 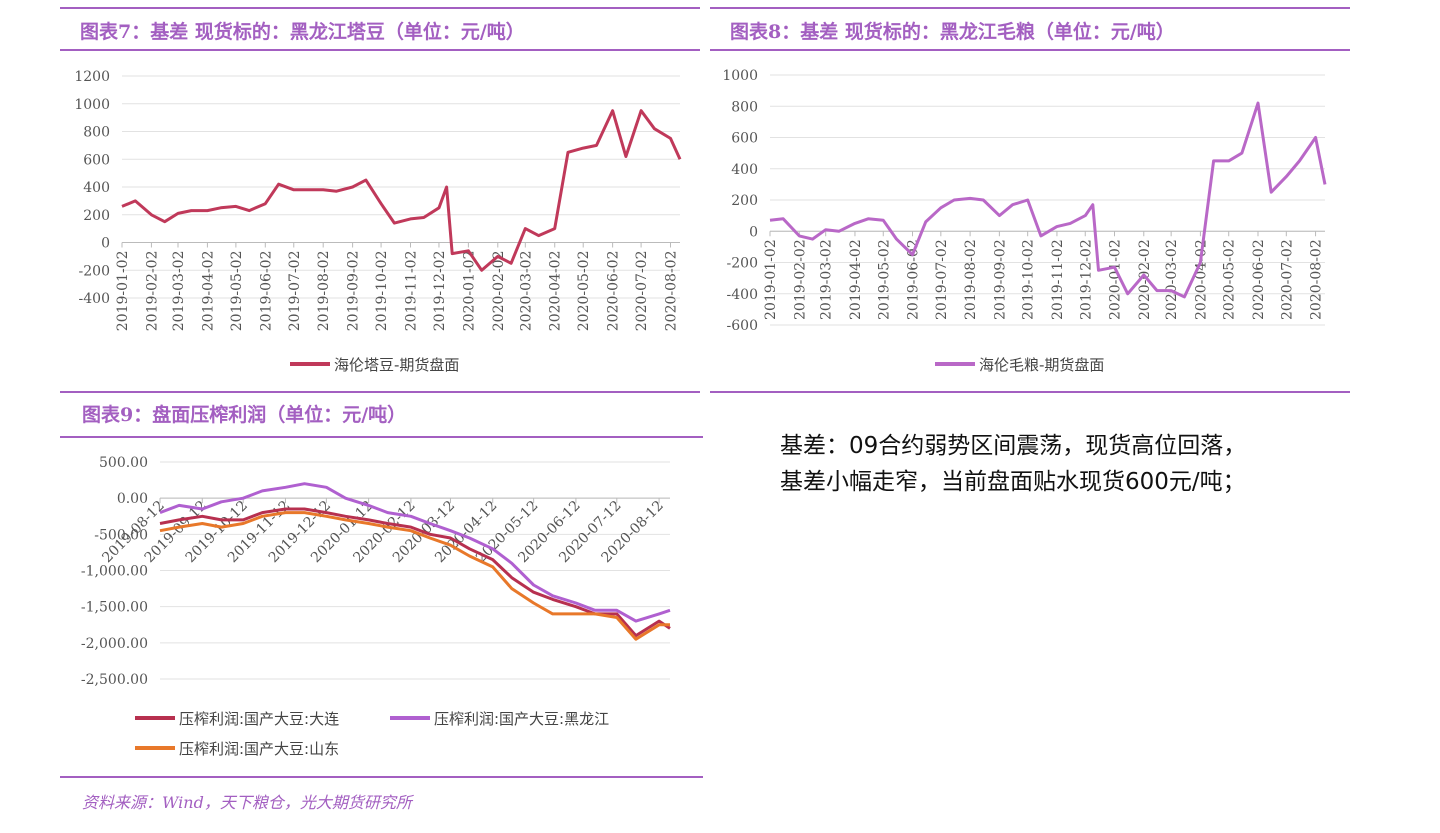 I want to click on chart-title: 图表9：盘面压榨利润（单位：元/吨）, so click(x=244, y=414).